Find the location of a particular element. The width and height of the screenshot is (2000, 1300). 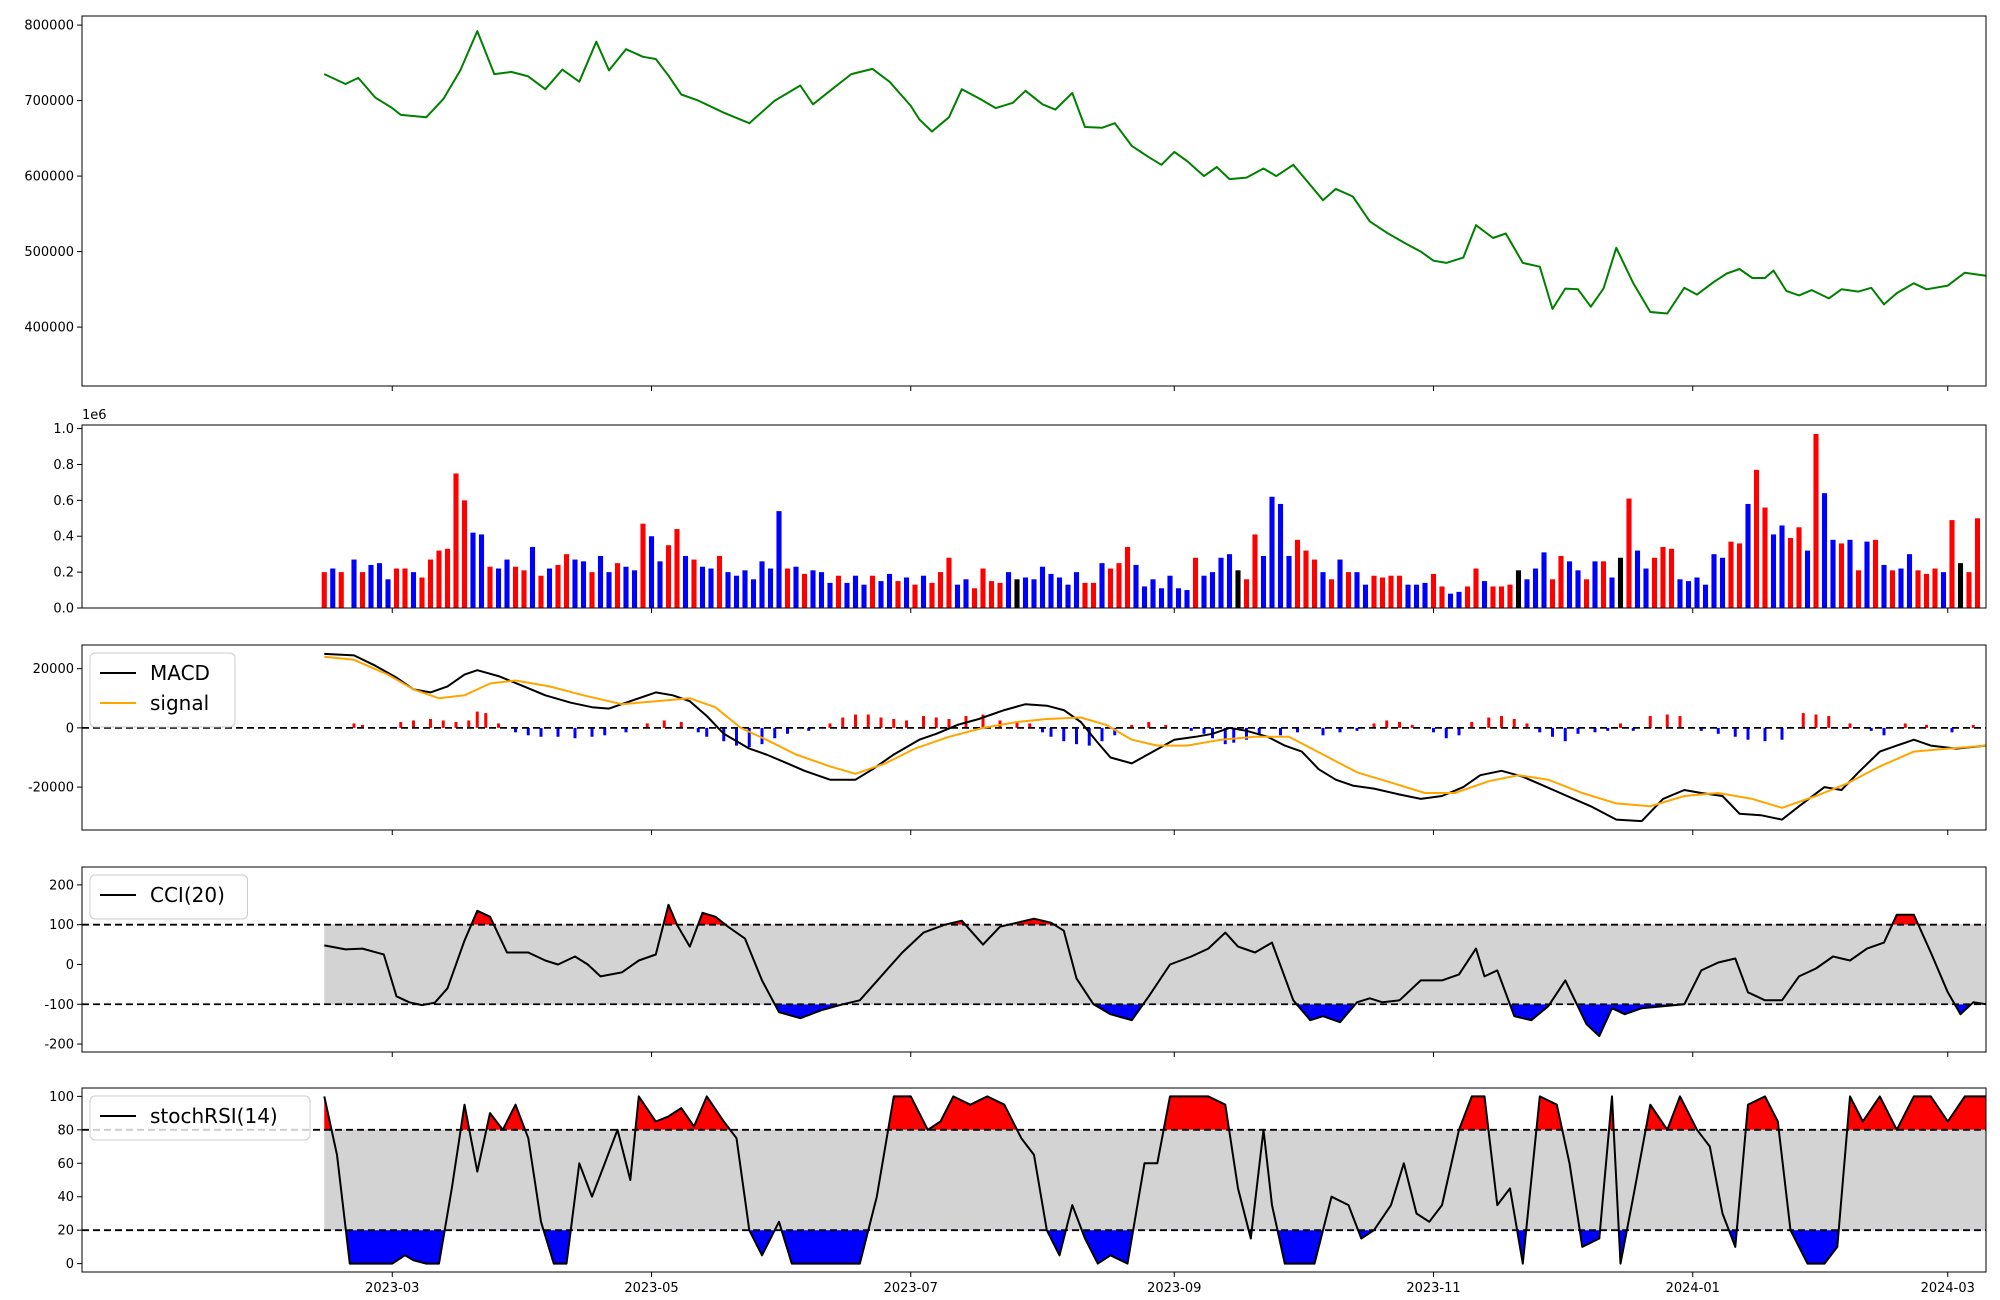

cci-ytick-label: 0 is located at coordinates (70, 965).